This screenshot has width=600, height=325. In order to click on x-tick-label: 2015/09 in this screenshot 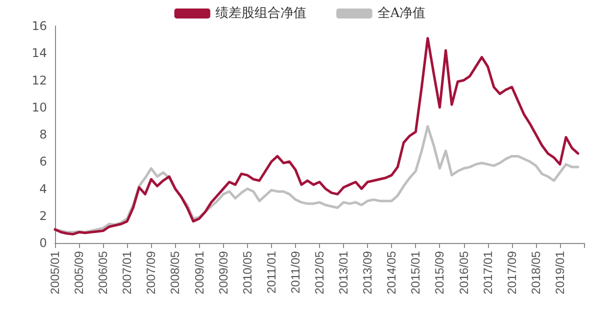, I will do `click(439, 272)`.